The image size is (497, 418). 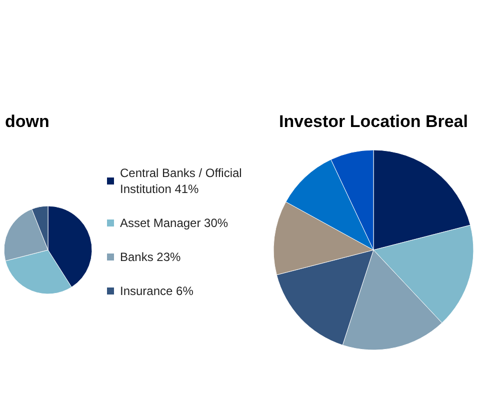 What do you see at coordinates (157, 291) in the screenshot?
I see `legend-label: Insurance 6%` at bounding box center [157, 291].